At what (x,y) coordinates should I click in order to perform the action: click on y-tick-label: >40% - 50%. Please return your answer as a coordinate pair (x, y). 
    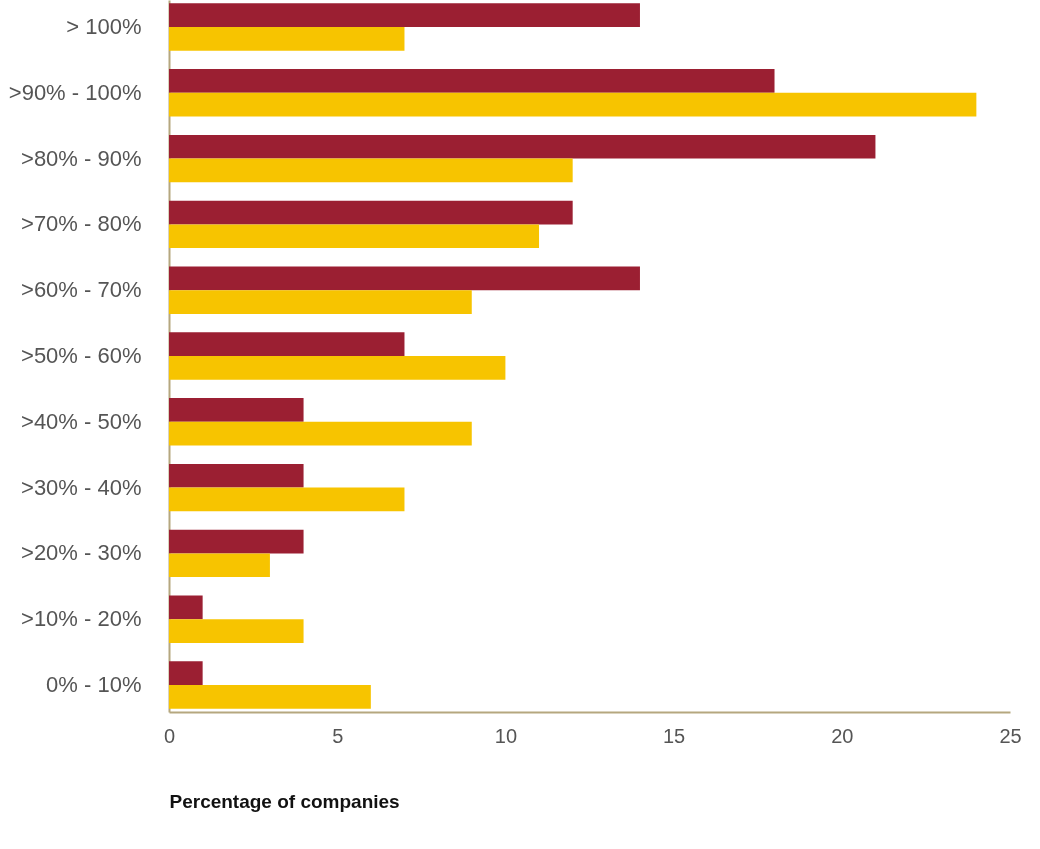
    Looking at the image, I should click on (81, 421).